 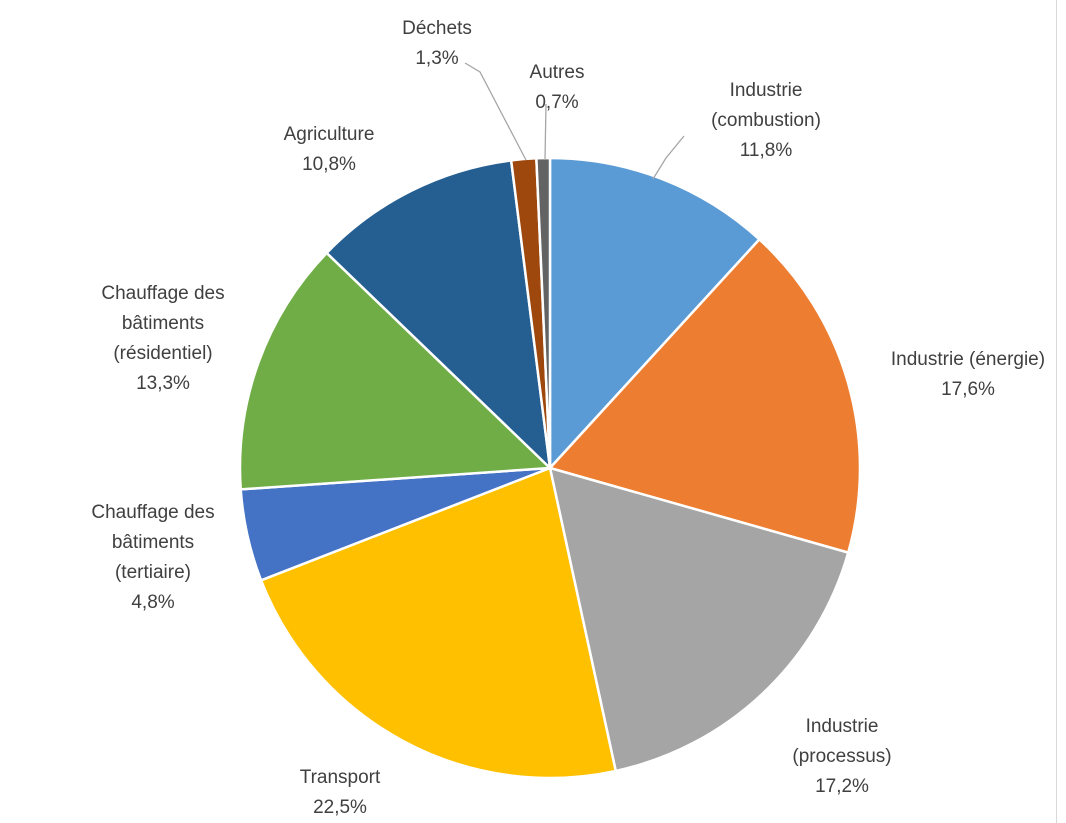 What do you see at coordinates (968, 359) in the screenshot?
I see `slice-category-label: Industrie (énergie)` at bounding box center [968, 359].